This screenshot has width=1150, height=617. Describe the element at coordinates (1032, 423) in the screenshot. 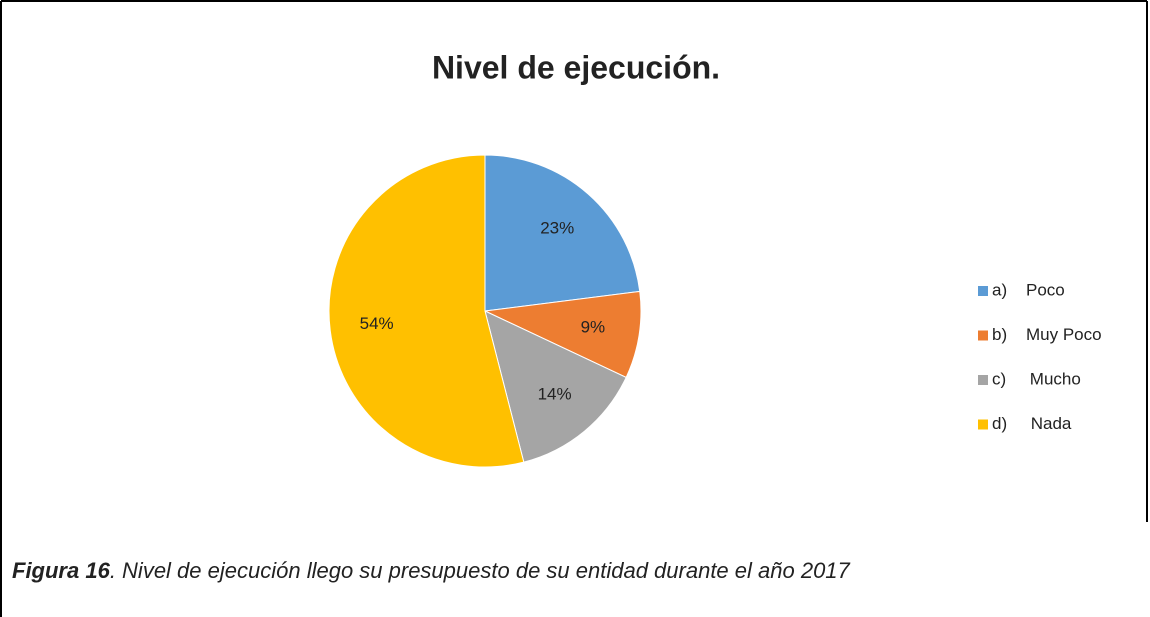

I see `legend-label: d) Nada` at that location.